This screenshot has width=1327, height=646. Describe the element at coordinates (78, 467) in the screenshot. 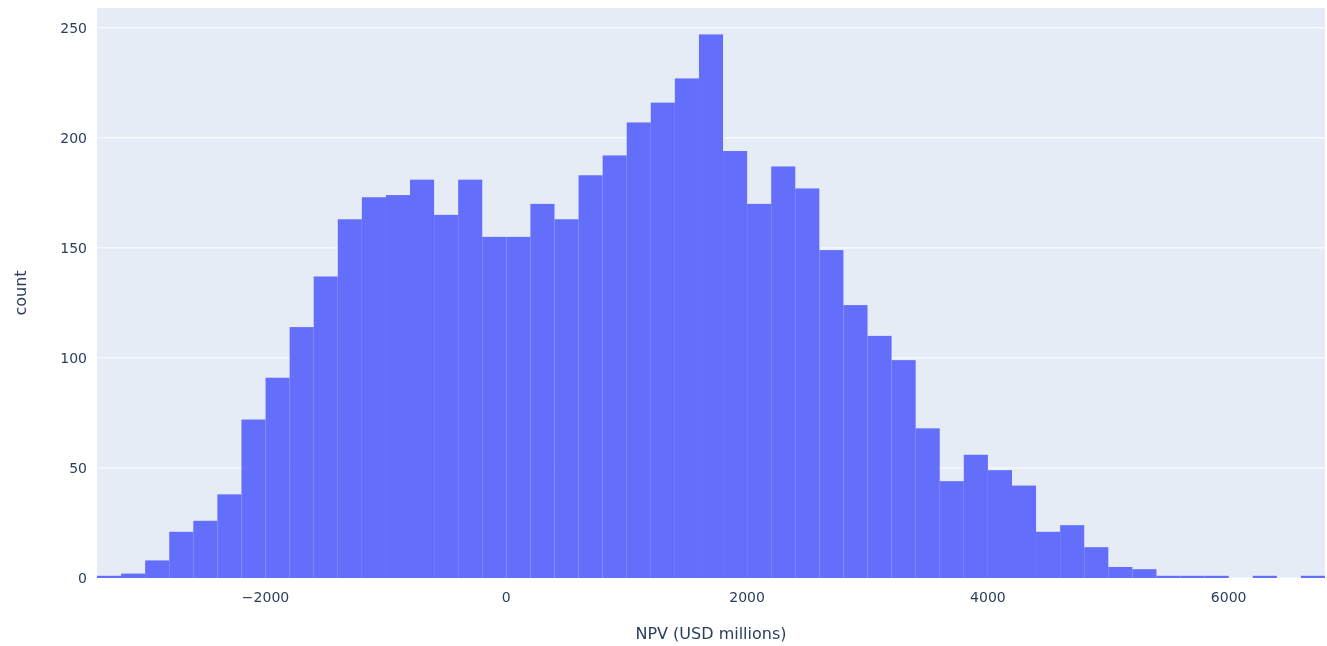

I see `y-tick-label: 50` at that location.